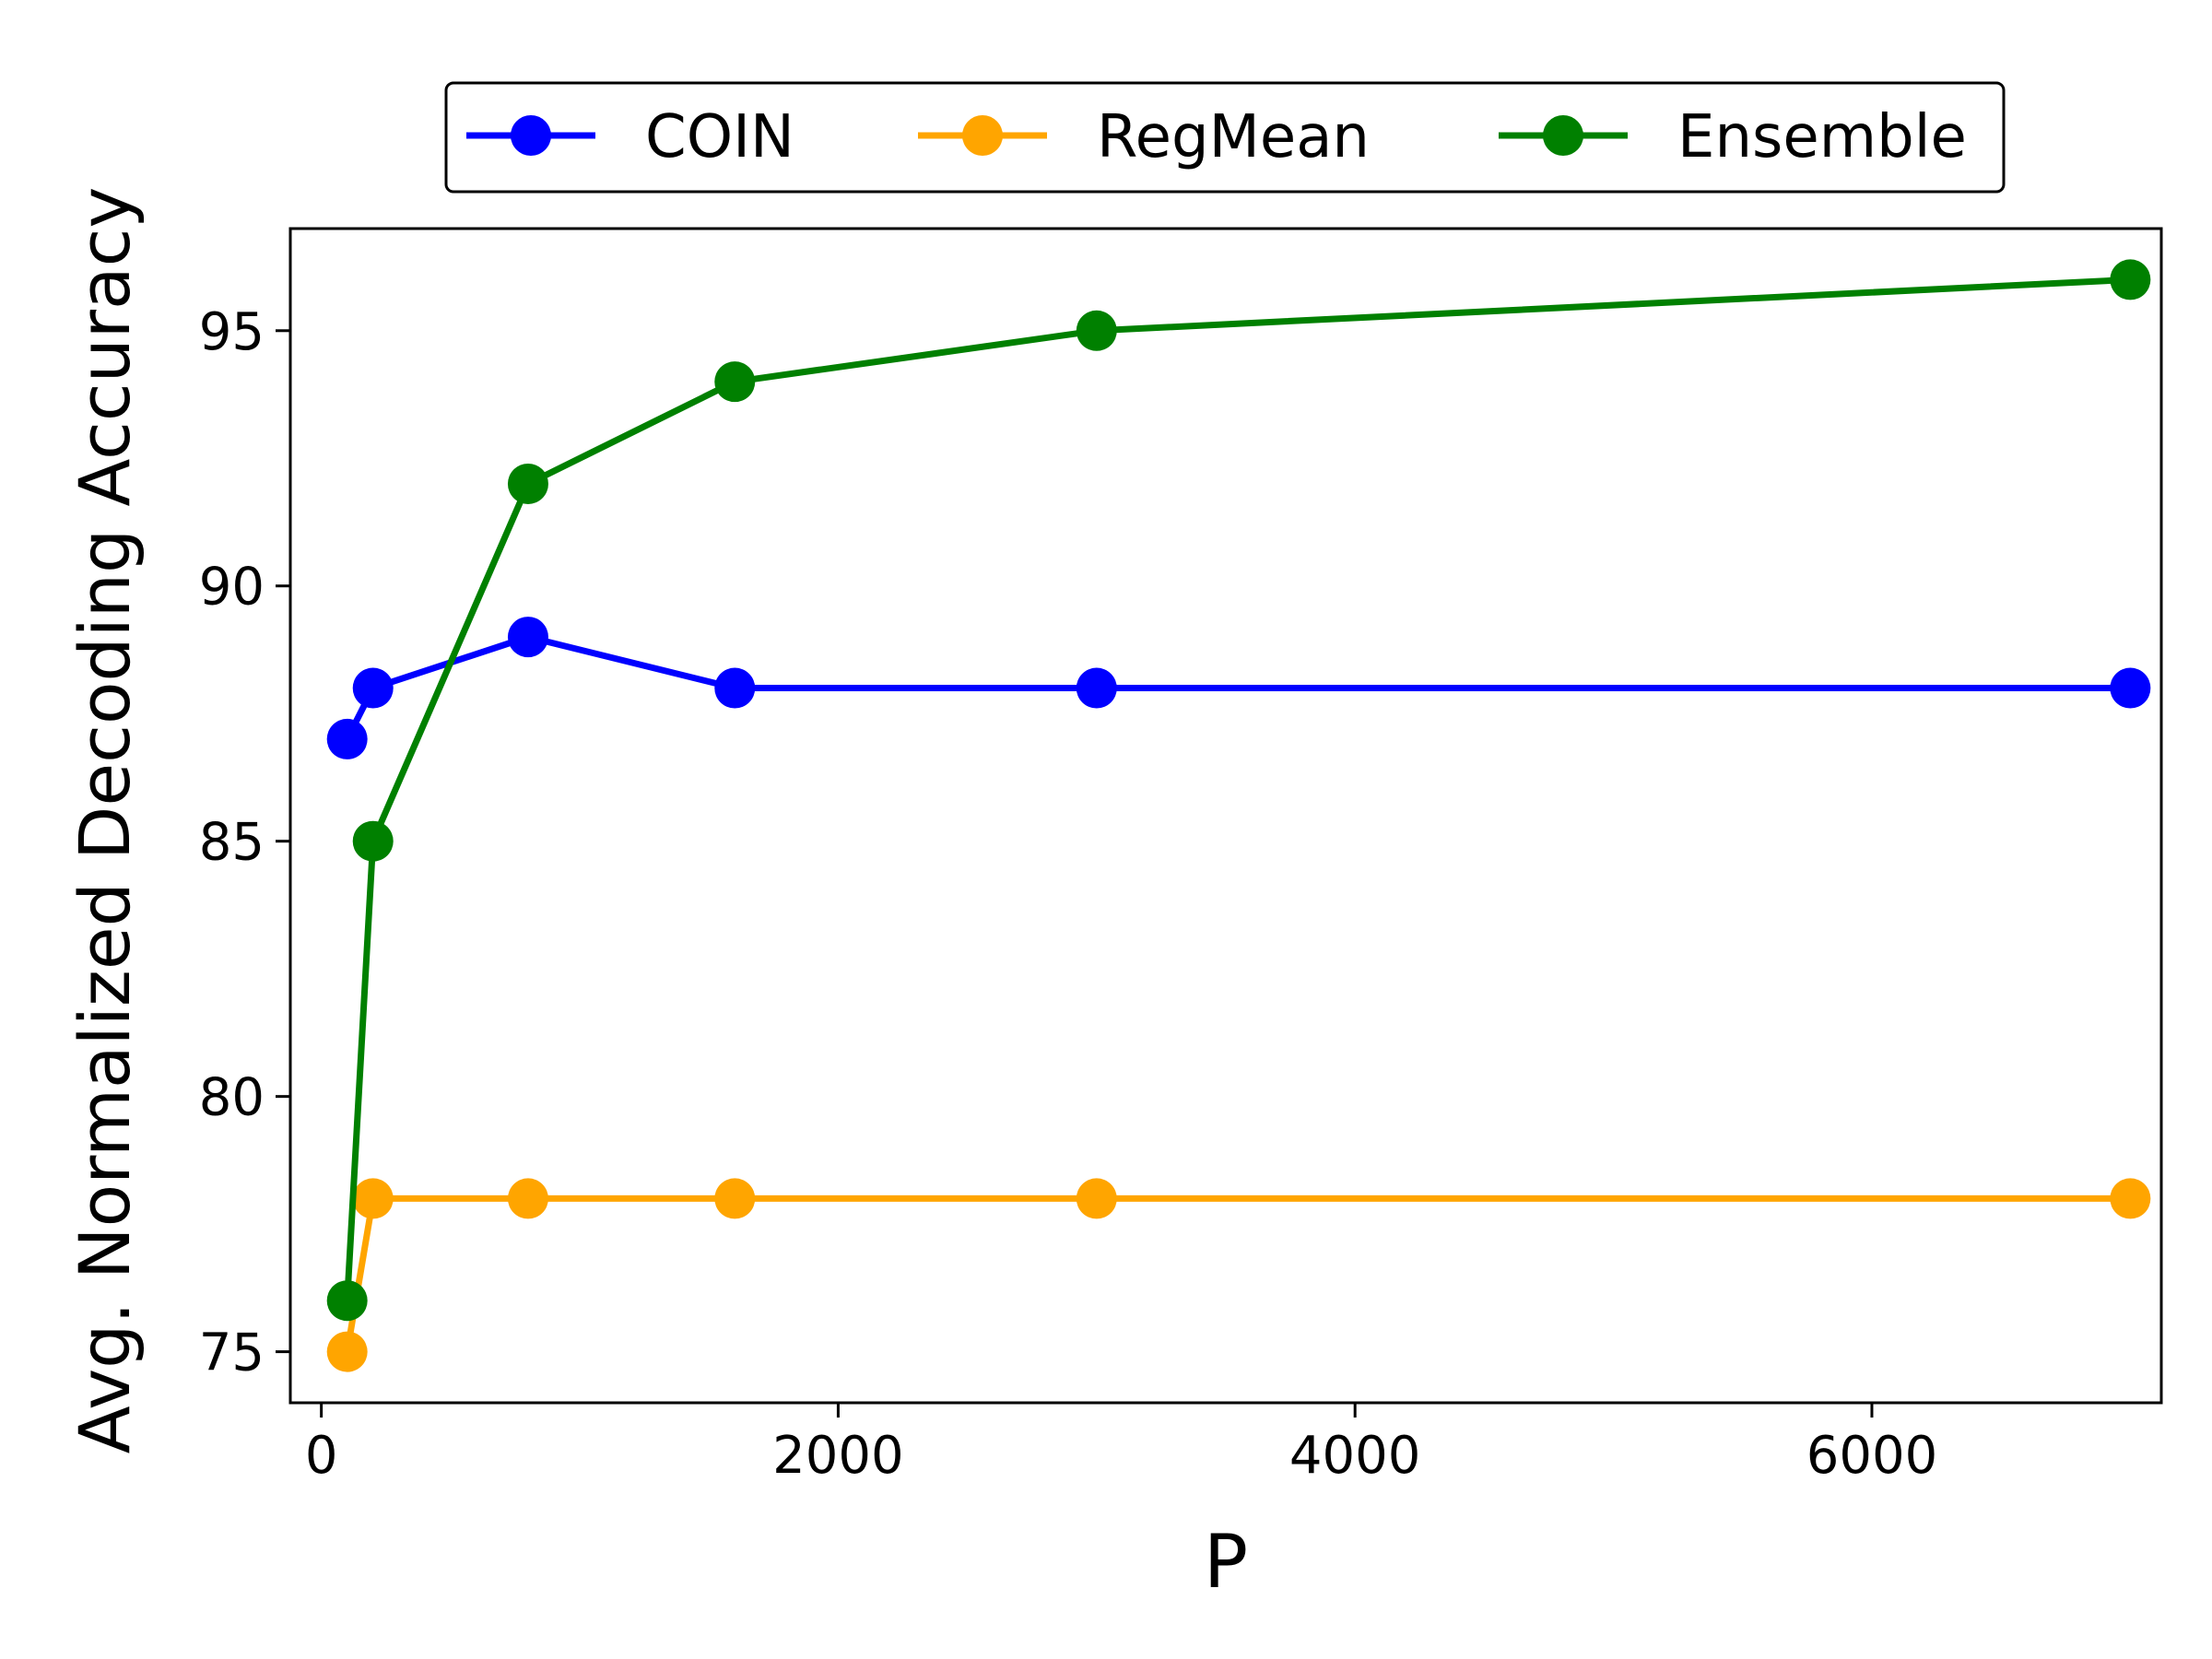  I want to click on x-tick-label: 0, so click(321, 1456).